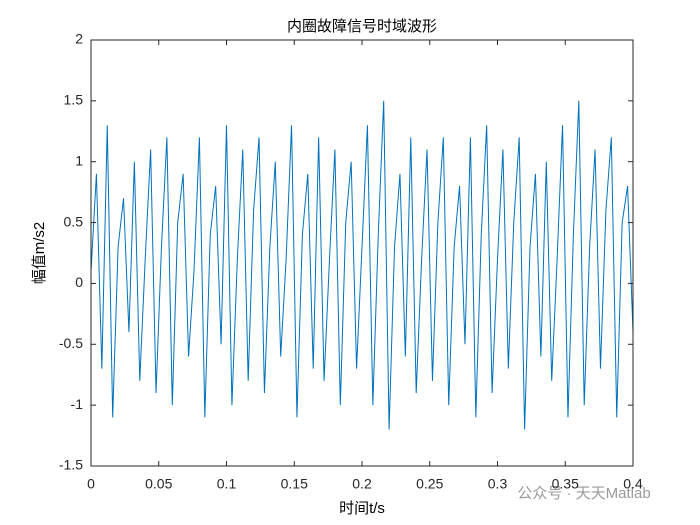 The width and height of the screenshot is (700, 525). What do you see at coordinates (362, 484) in the screenshot?
I see `x-tick-label: 0.2` at bounding box center [362, 484].